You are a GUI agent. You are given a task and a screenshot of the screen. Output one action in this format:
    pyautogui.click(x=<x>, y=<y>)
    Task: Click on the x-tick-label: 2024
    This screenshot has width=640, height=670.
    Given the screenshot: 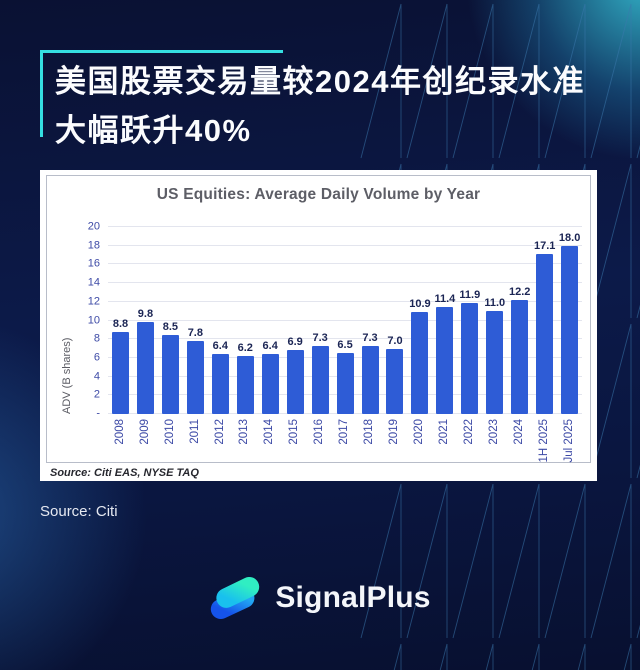 What is the action you would take?
    pyautogui.click(x=518, y=432)
    